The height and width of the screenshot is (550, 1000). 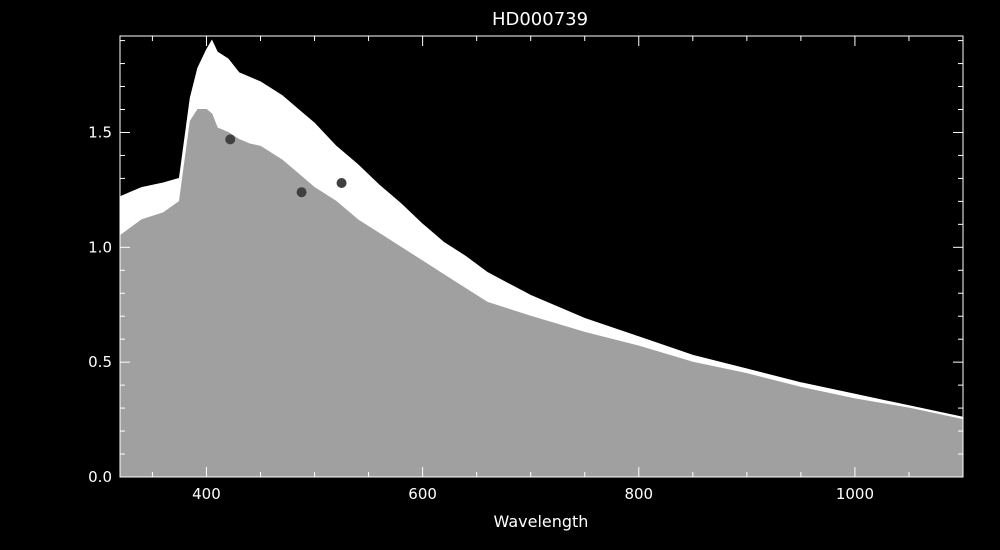 What do you see at coordinates (100, 247) in the screenshot?
I see `y-tick-label: 1.0` at bounding box center [100, 247].